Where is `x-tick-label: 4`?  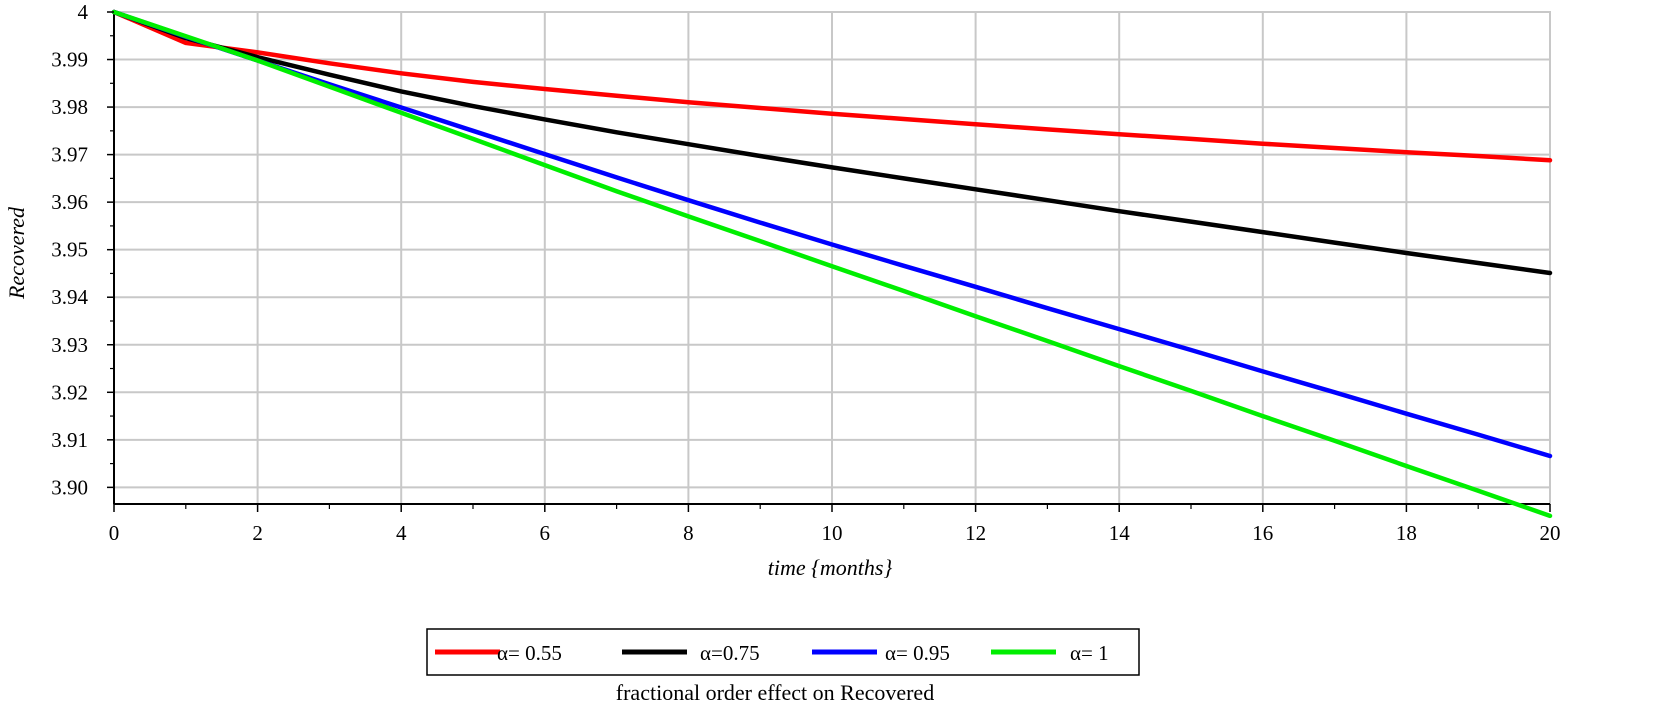
x-tick-label: 4 is located at coordinates (401, 533).